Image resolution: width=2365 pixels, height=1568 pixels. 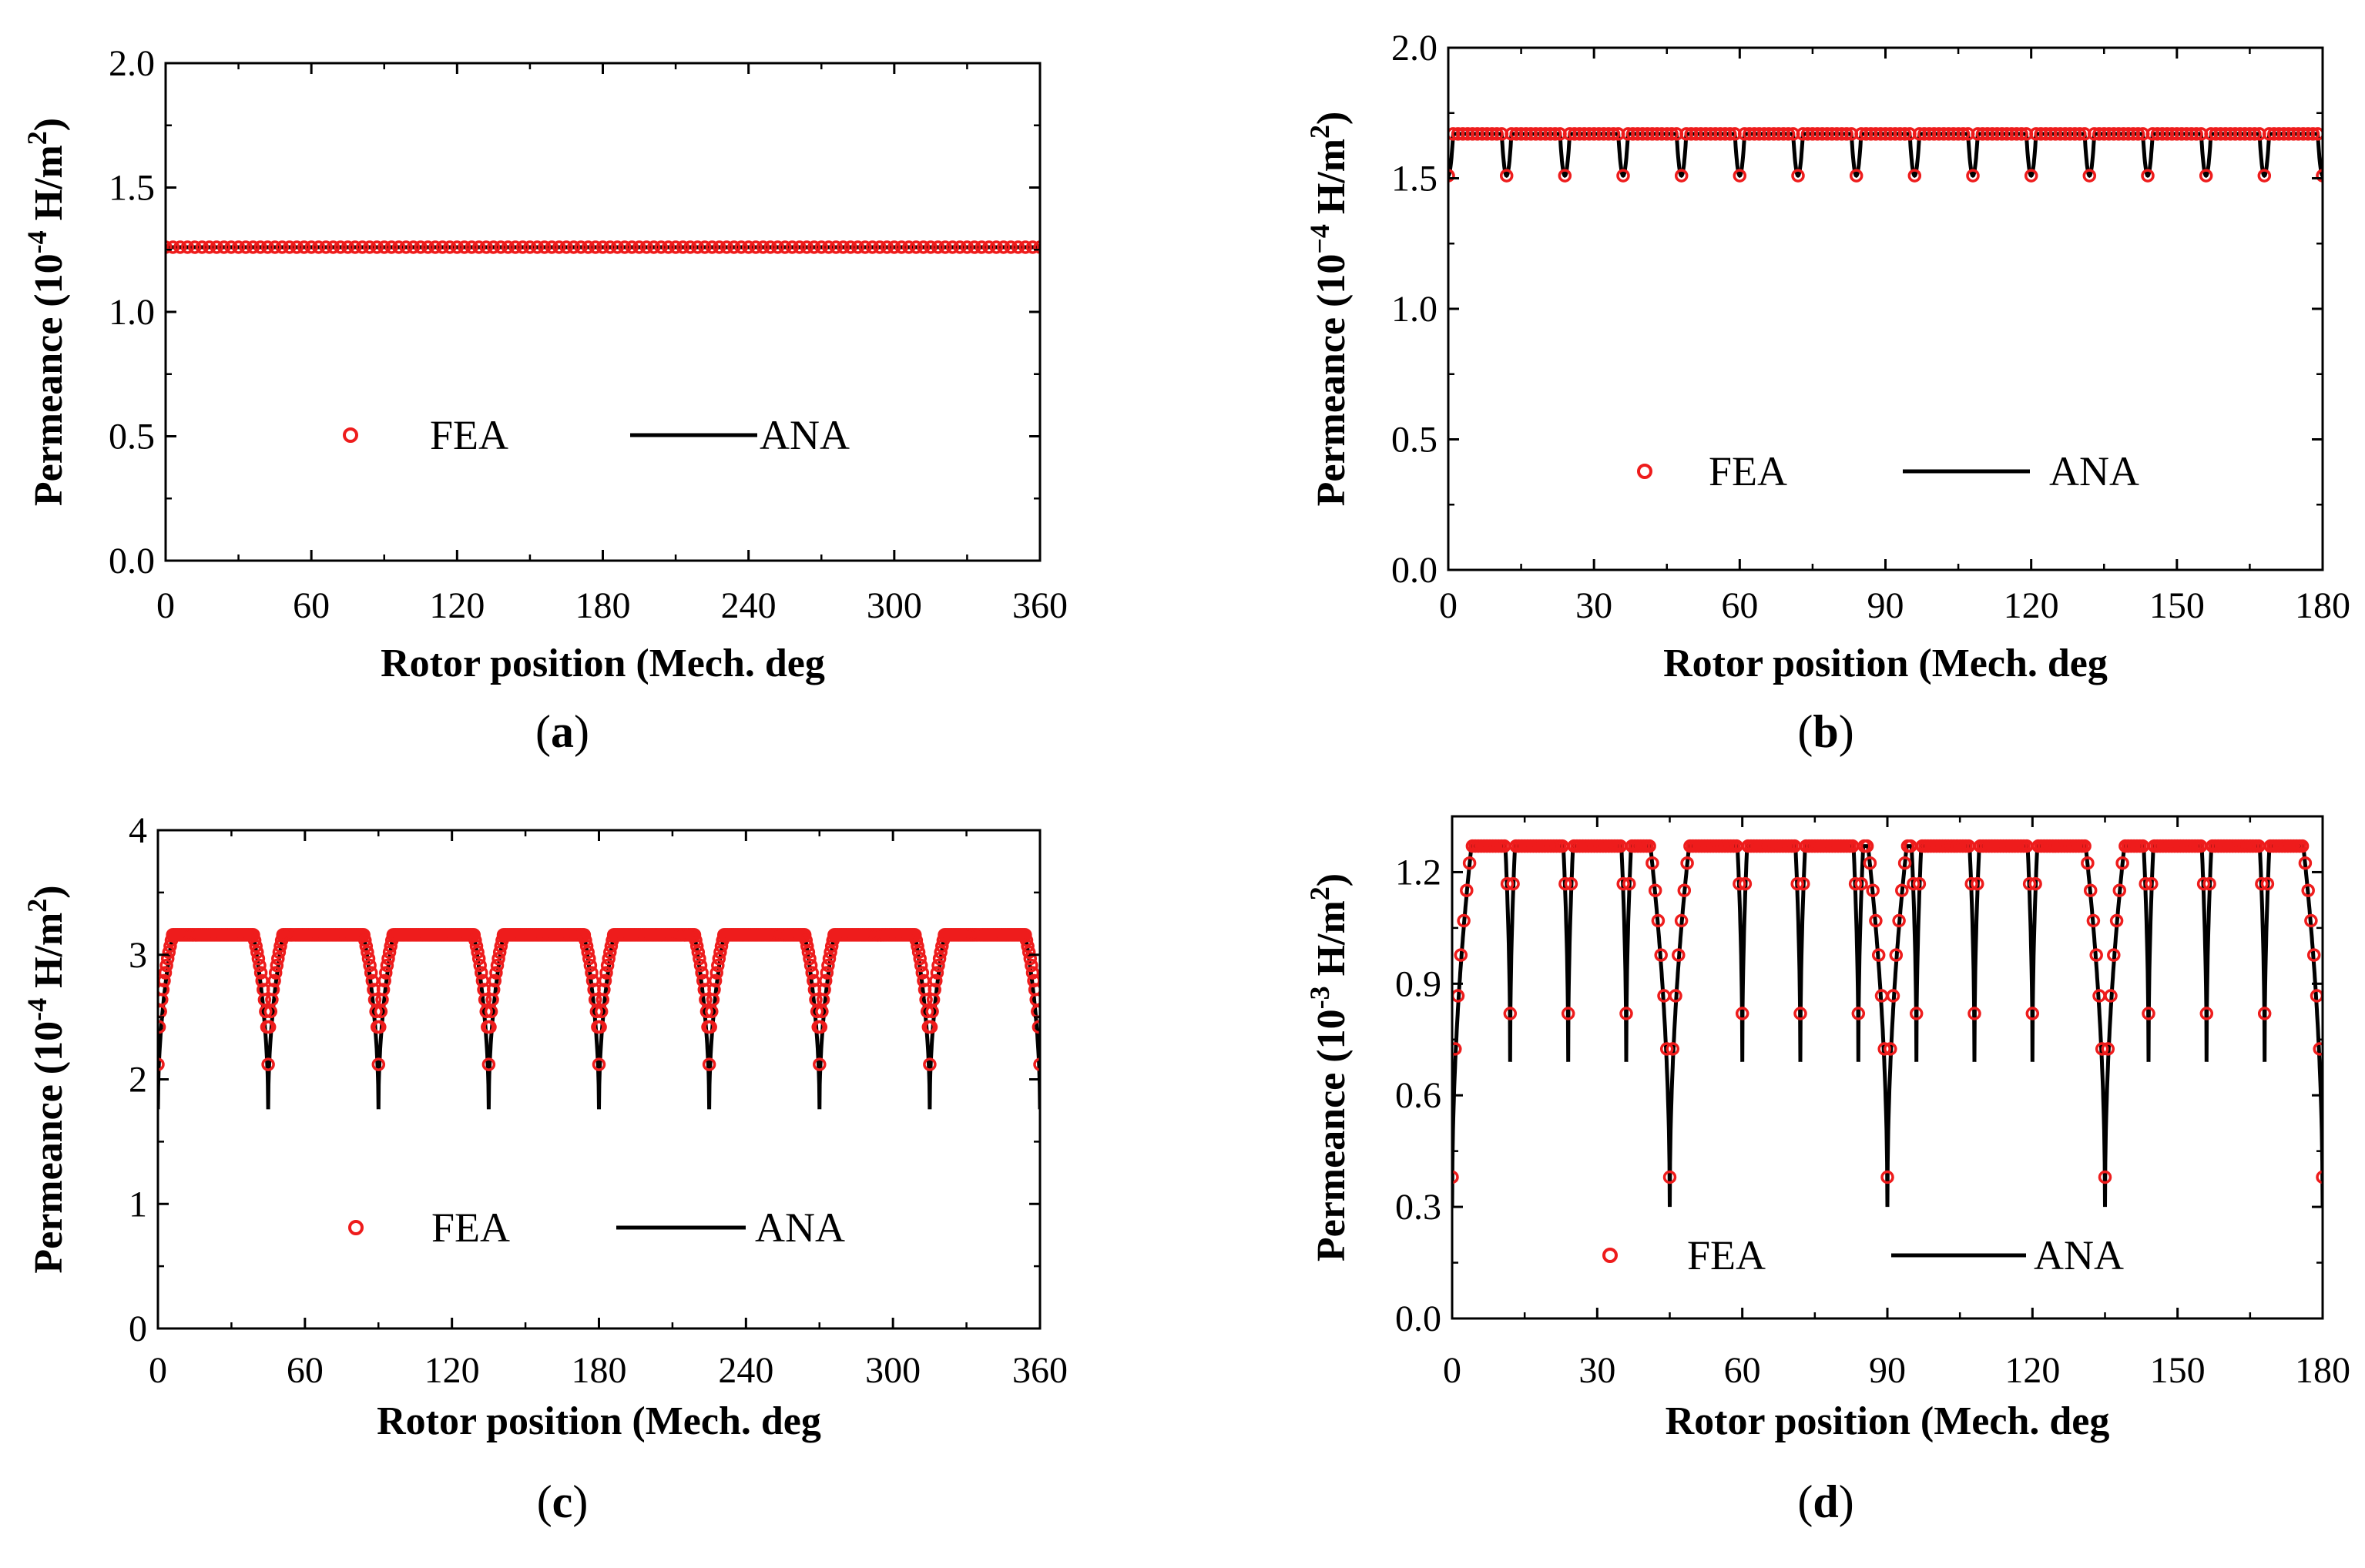 What do you see at coordinates (470, 1228) in the screenshot?
I see `legend-fea-label: FEA` at bounding box center [470, 1228].